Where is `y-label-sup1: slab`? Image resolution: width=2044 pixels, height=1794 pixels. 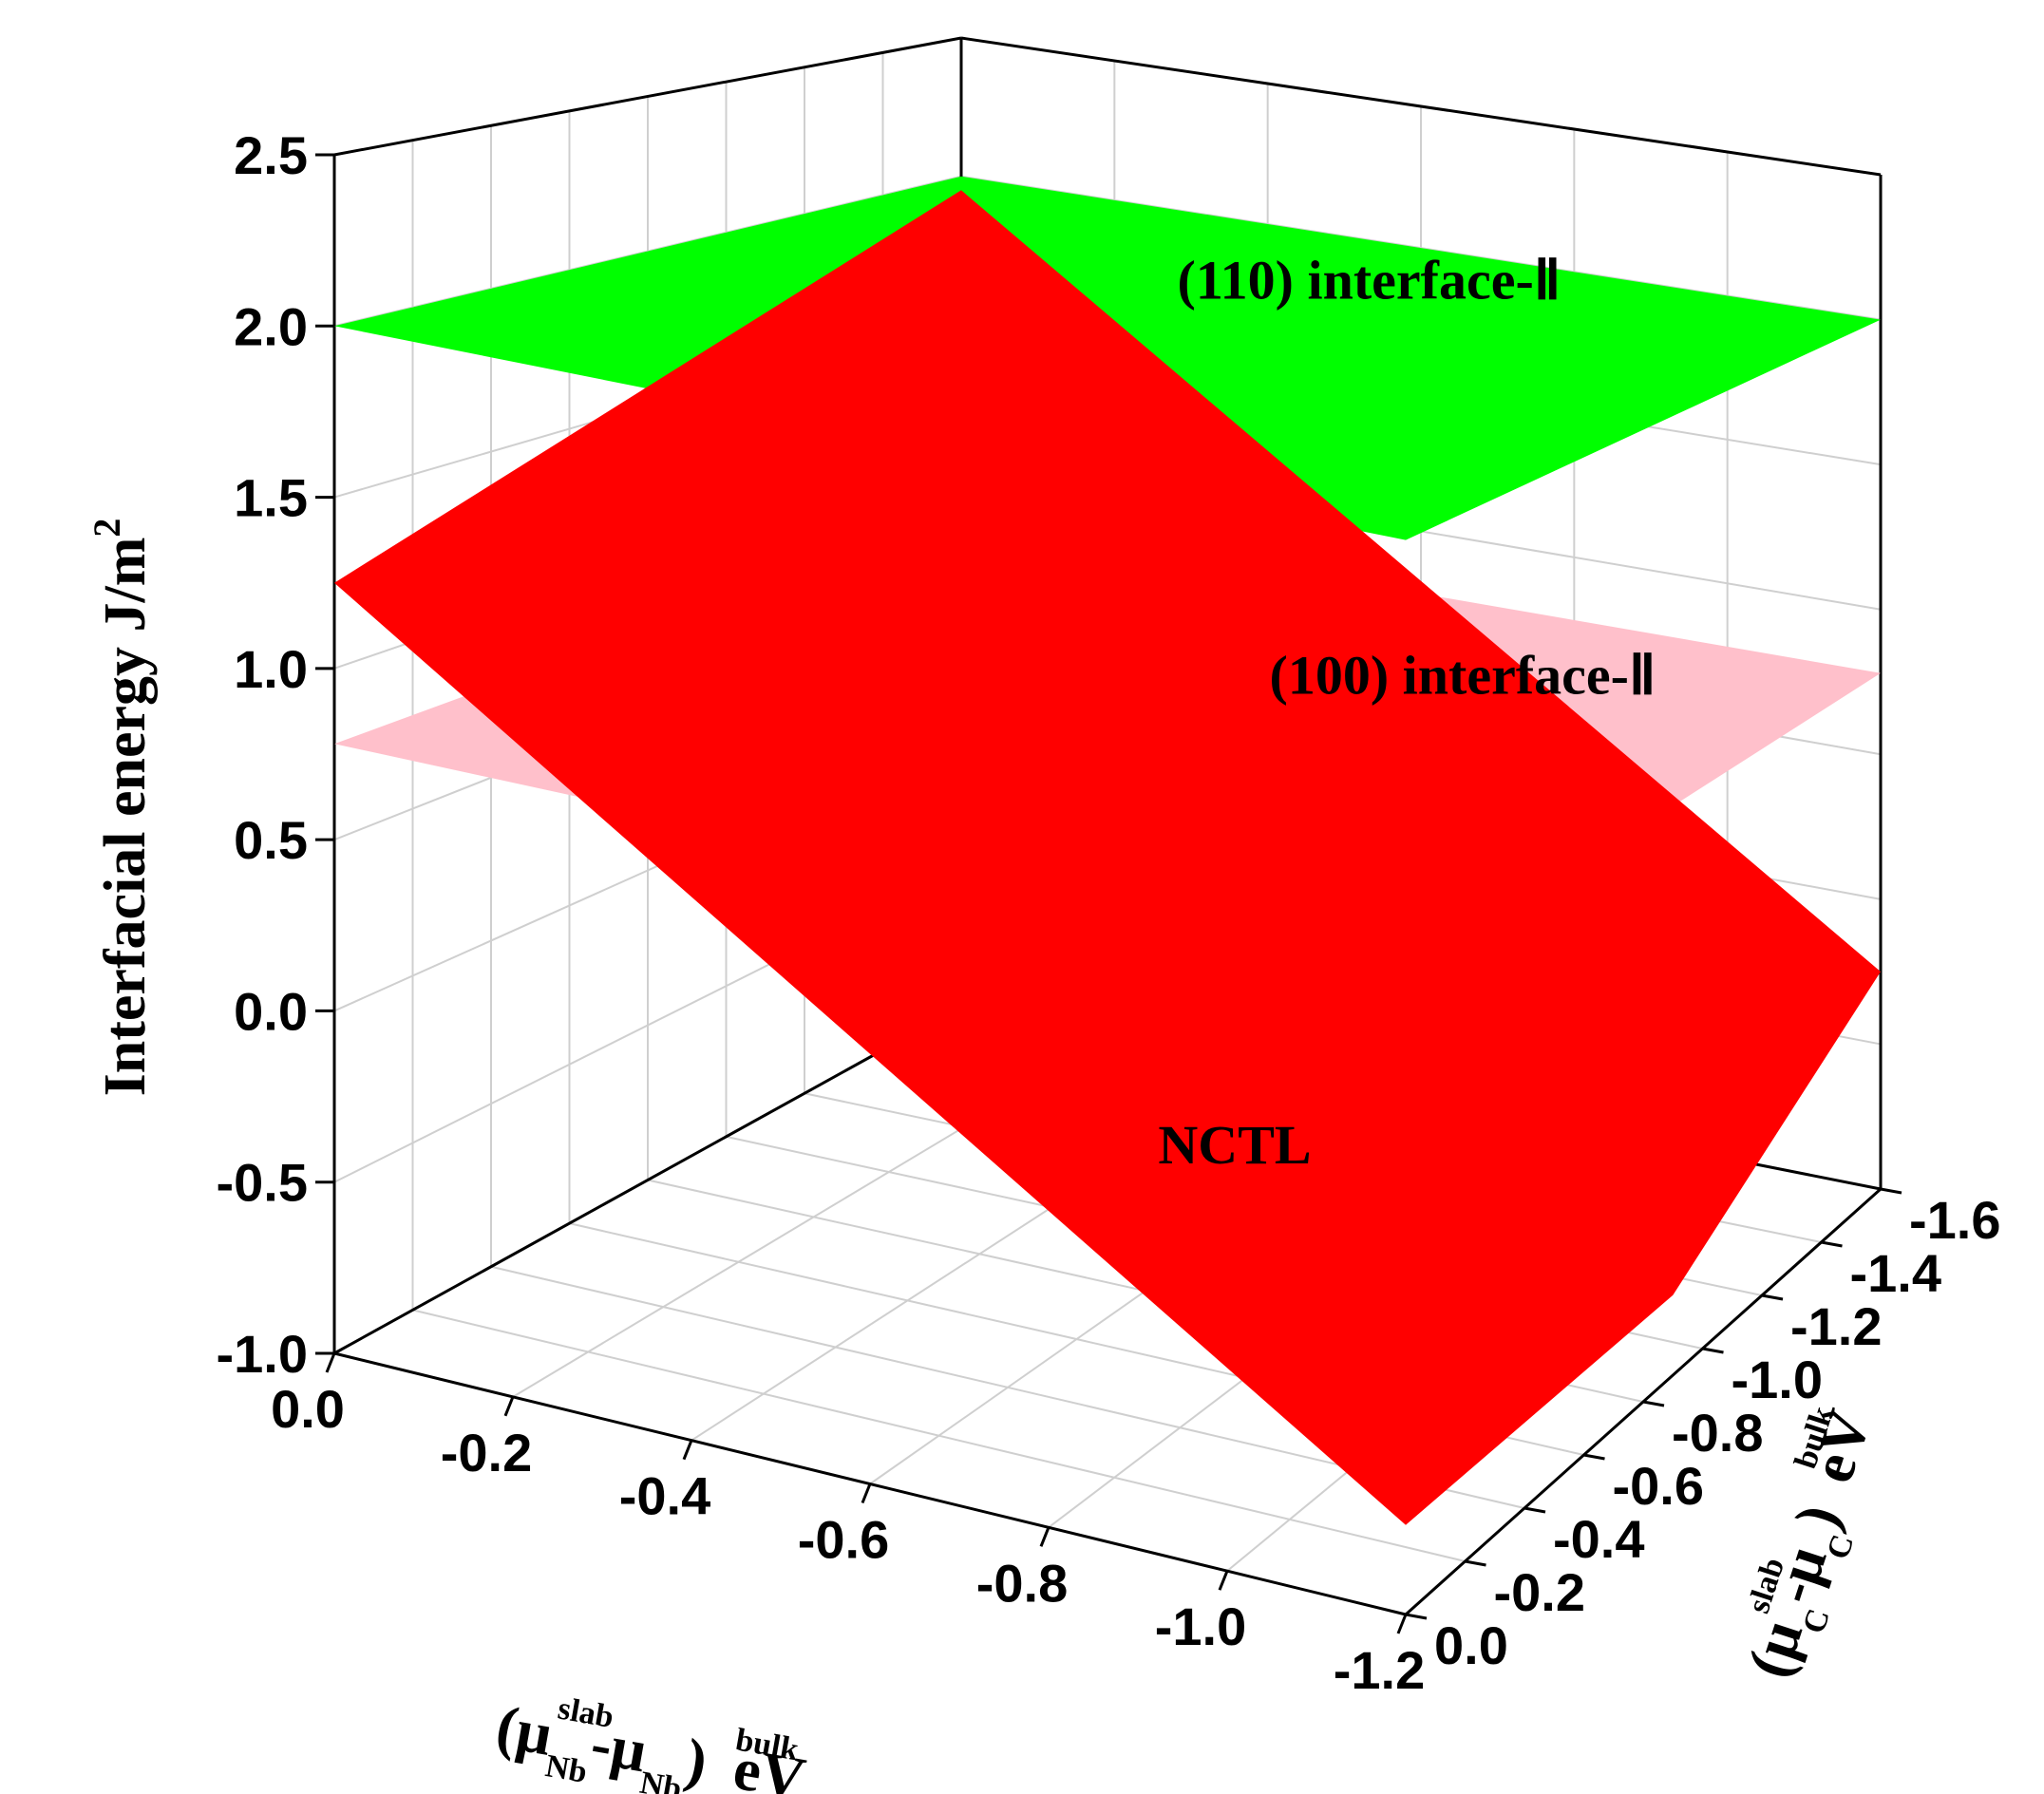
y-label-sup1: slab is located at coordinates (1766, 1585).